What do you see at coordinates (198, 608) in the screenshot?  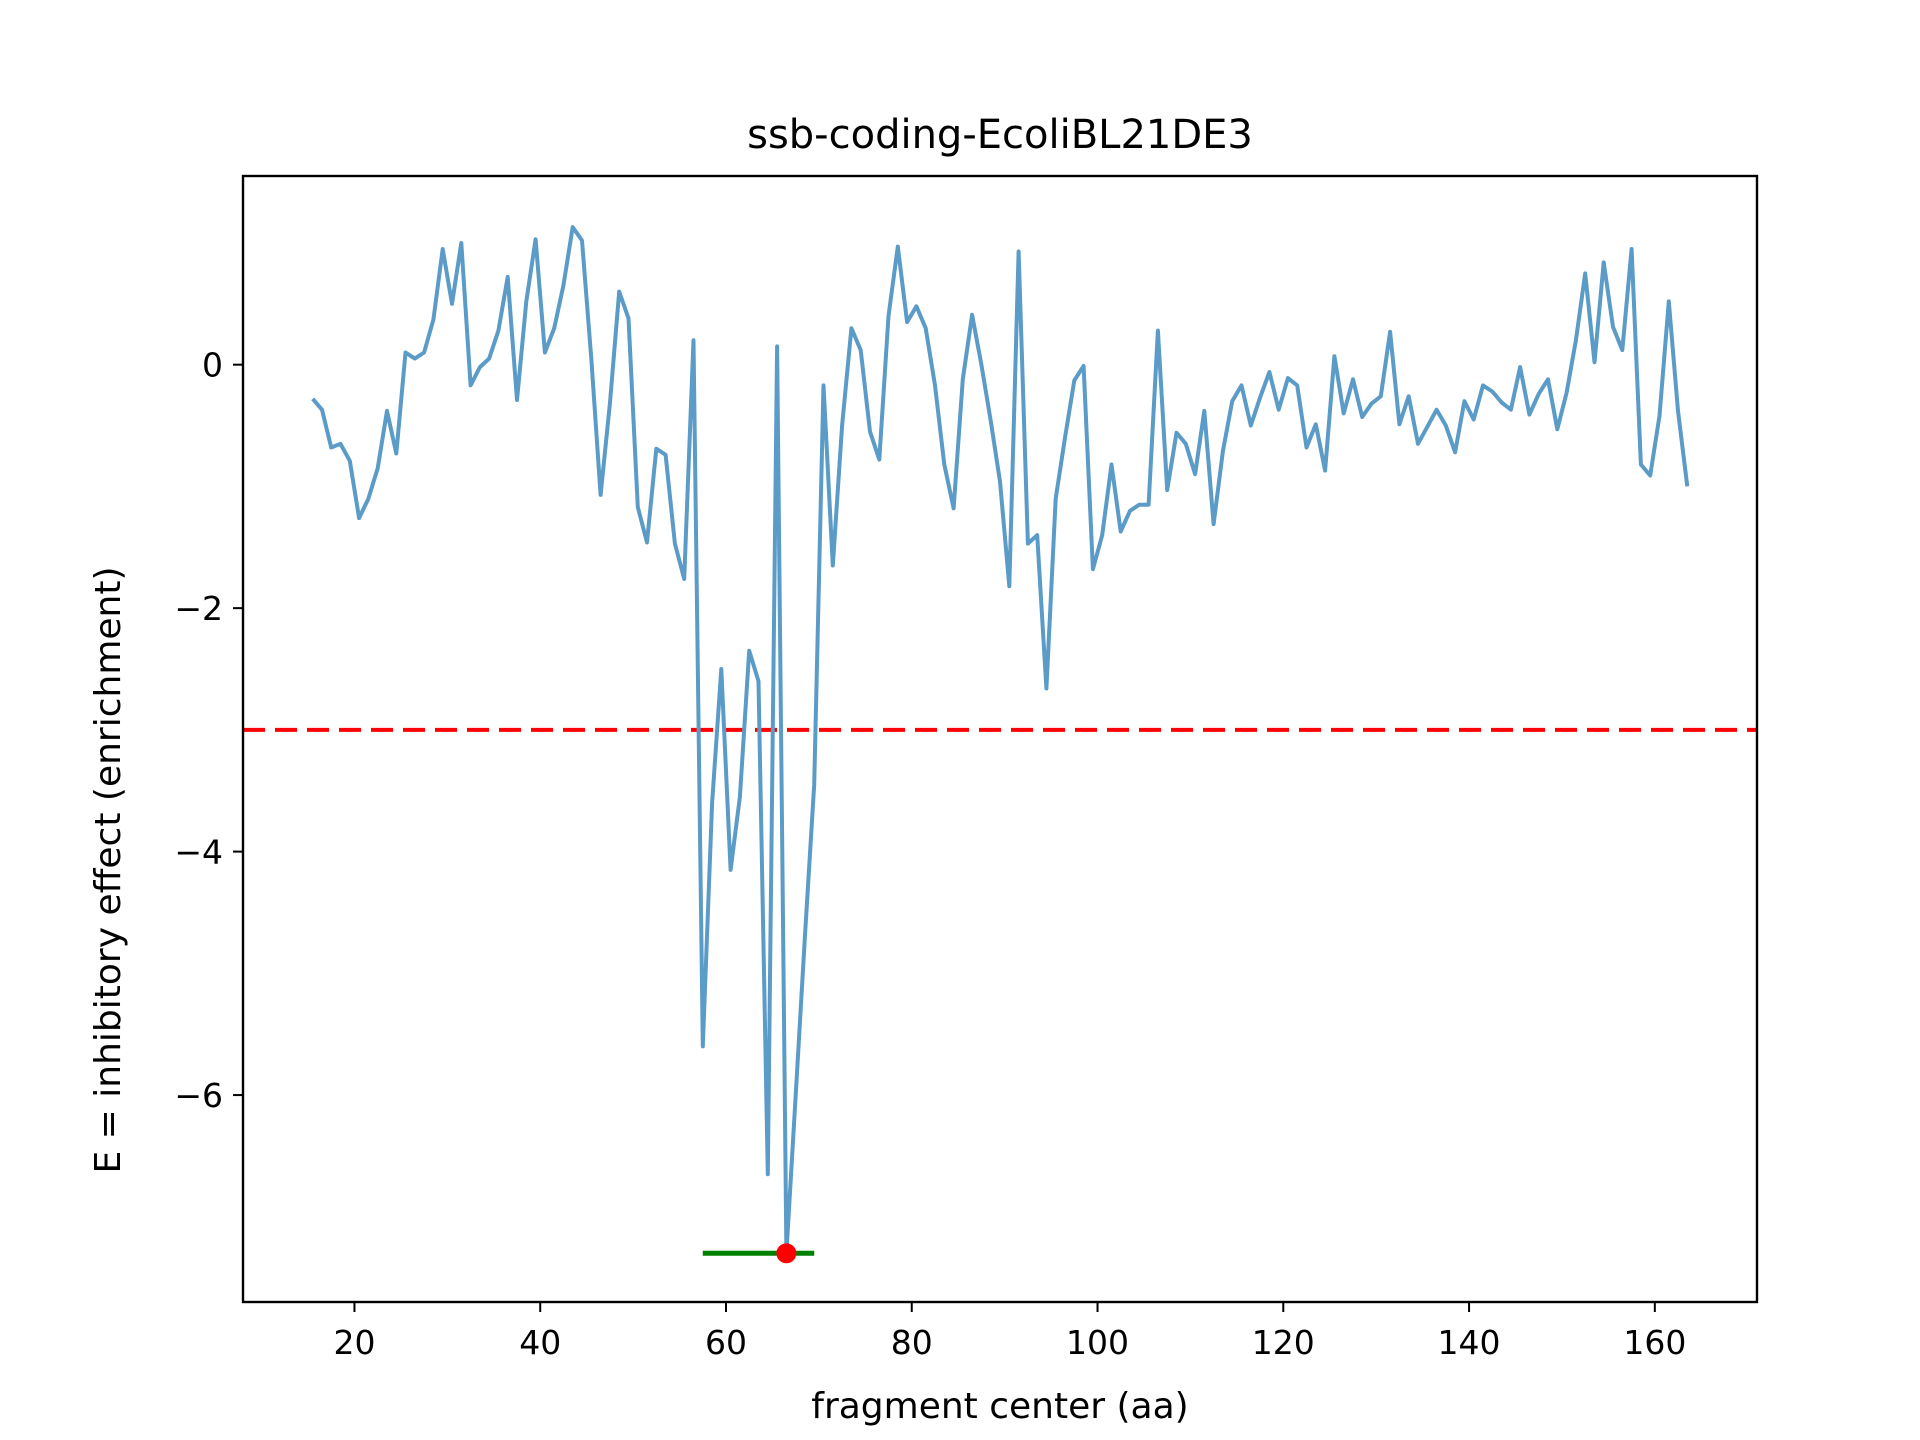 I see `y-tick-label: −2` at bounding box center [198, 608].